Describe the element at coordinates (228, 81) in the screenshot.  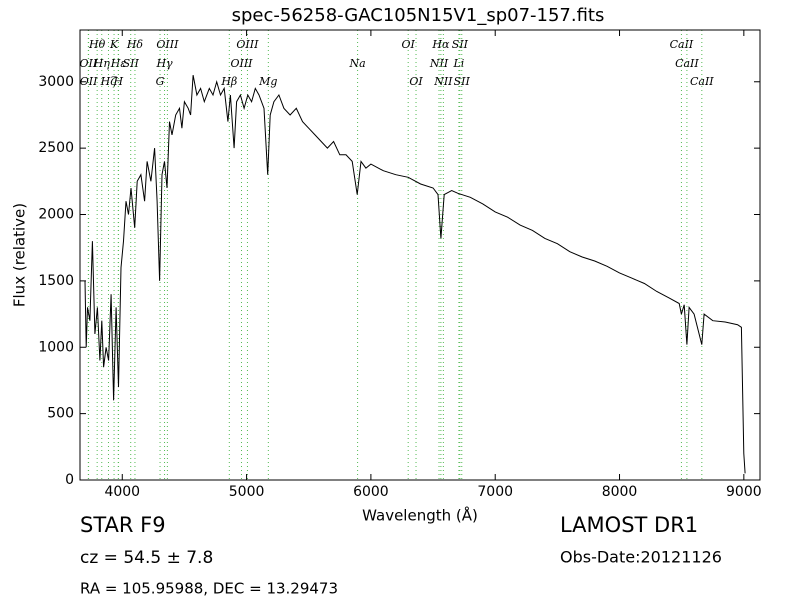
I see `spectral-line-label: Hβ` at that location.